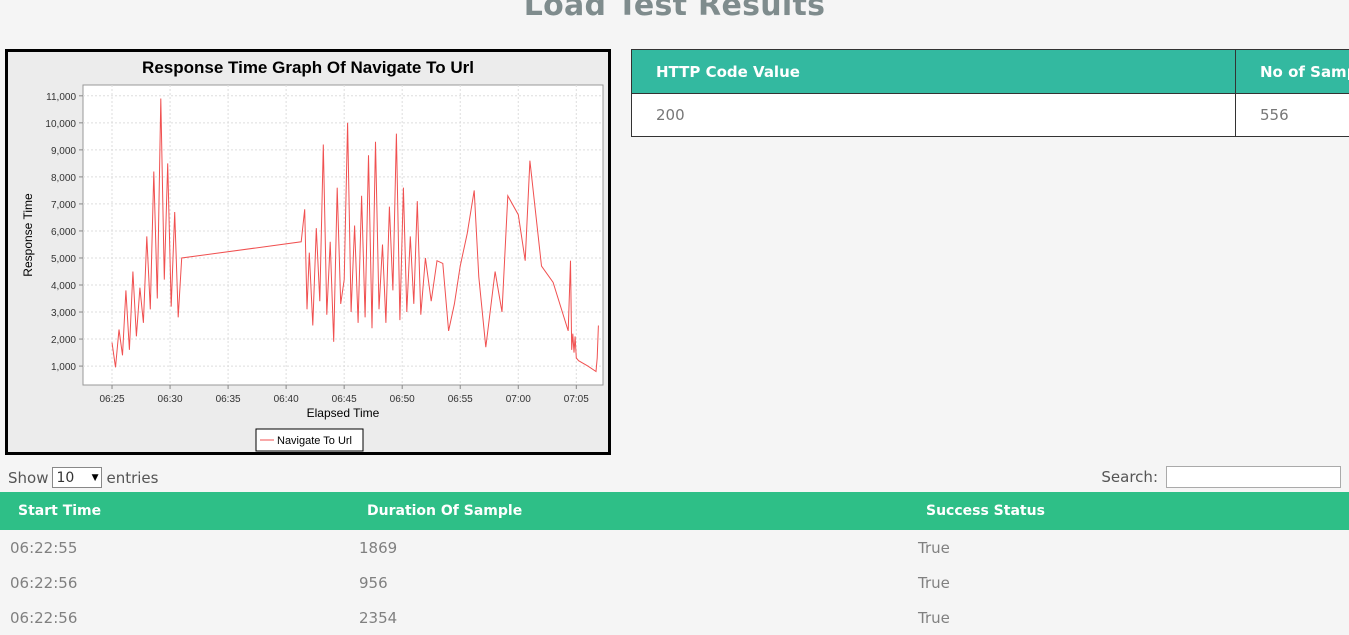 The image size is (1349, 635). I want to click on dropdown-arrow-icon: ▼, so click(95, 478).